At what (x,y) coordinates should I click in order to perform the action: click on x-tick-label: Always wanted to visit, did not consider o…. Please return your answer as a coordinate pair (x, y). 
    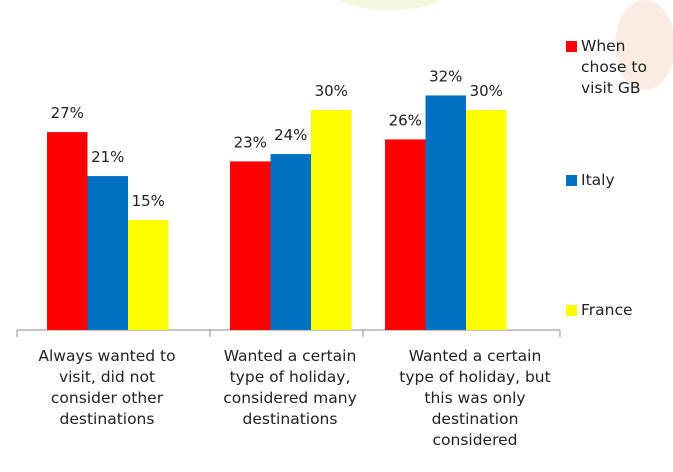
    Looking at the image, I should click on (107, 388).